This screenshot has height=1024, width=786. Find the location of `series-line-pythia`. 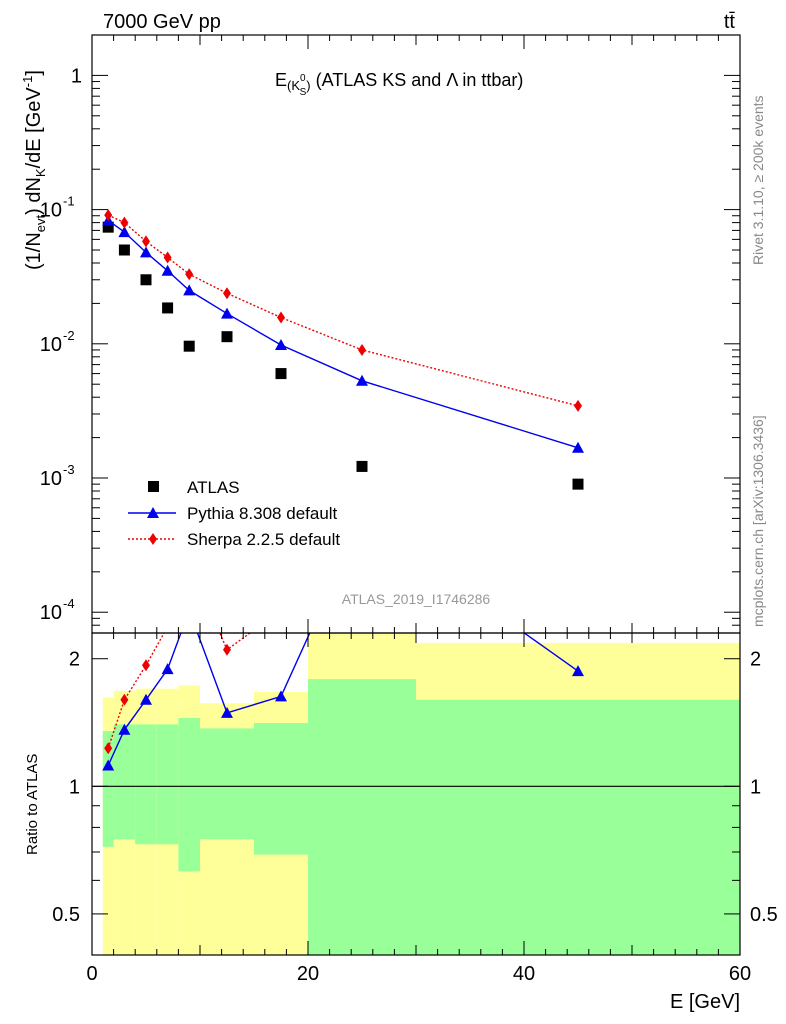

series-line-pythia is located at coordinates (343, 334).